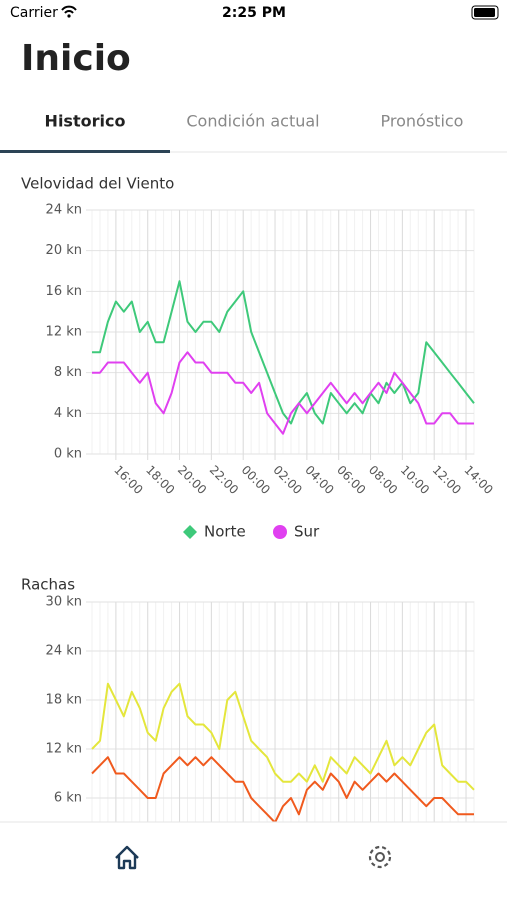 The height and width of the screenshot is (904, 507). What do you see at coordinates (351, 480) in the screenshot?
I see `x-tick-label: 06:00` at bounding box center [351, 480].